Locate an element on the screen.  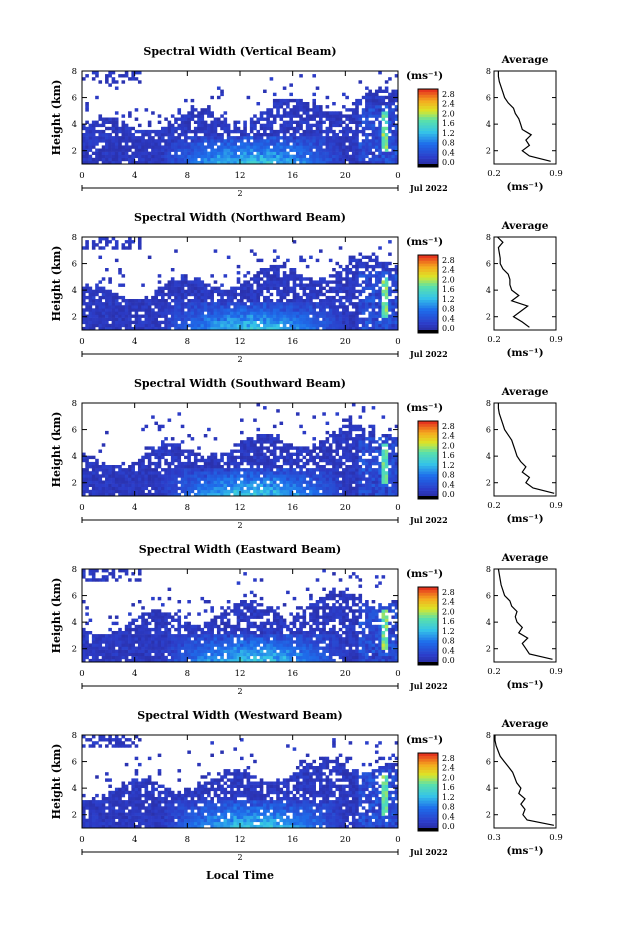
colorbar-tick-label: 2.4 is located at coordinates (448, 104).